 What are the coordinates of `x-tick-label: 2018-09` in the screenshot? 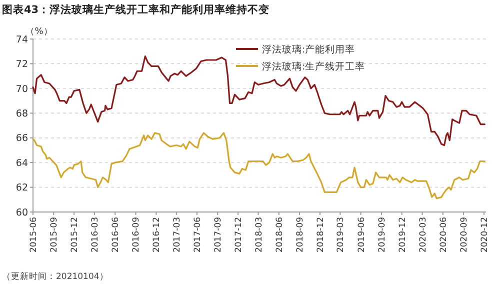 It's located at (301, 235).